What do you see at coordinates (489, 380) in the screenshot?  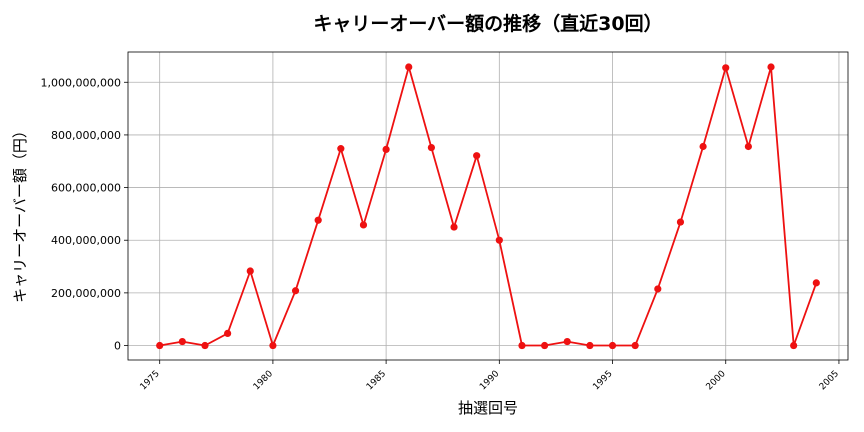 I see `x-tick-label: 1990` at bounding box center [489, 380].